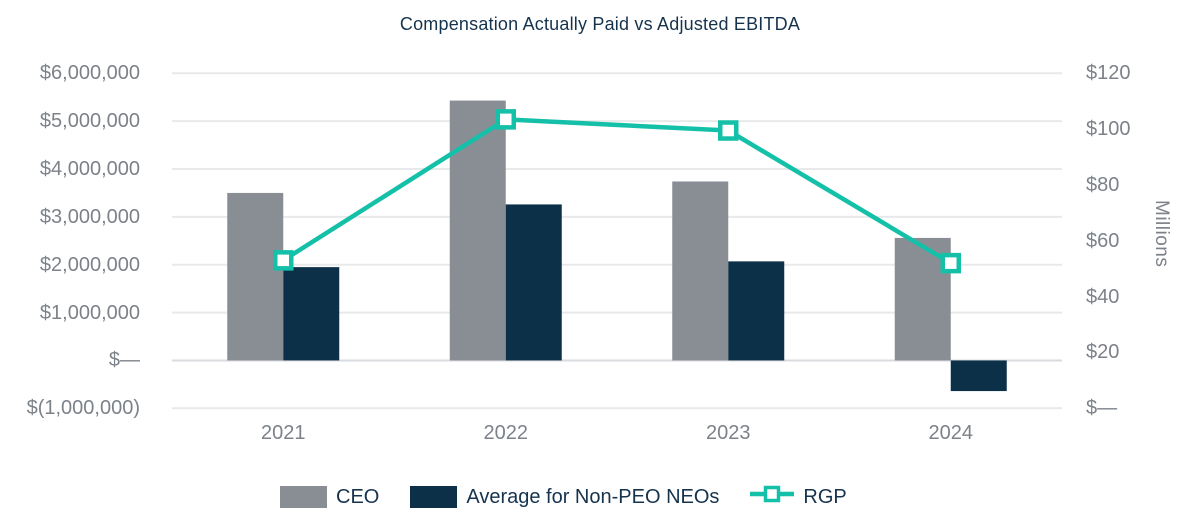  I want to click on left-axis-tick-label: $3,000,000, so click(89, 216).